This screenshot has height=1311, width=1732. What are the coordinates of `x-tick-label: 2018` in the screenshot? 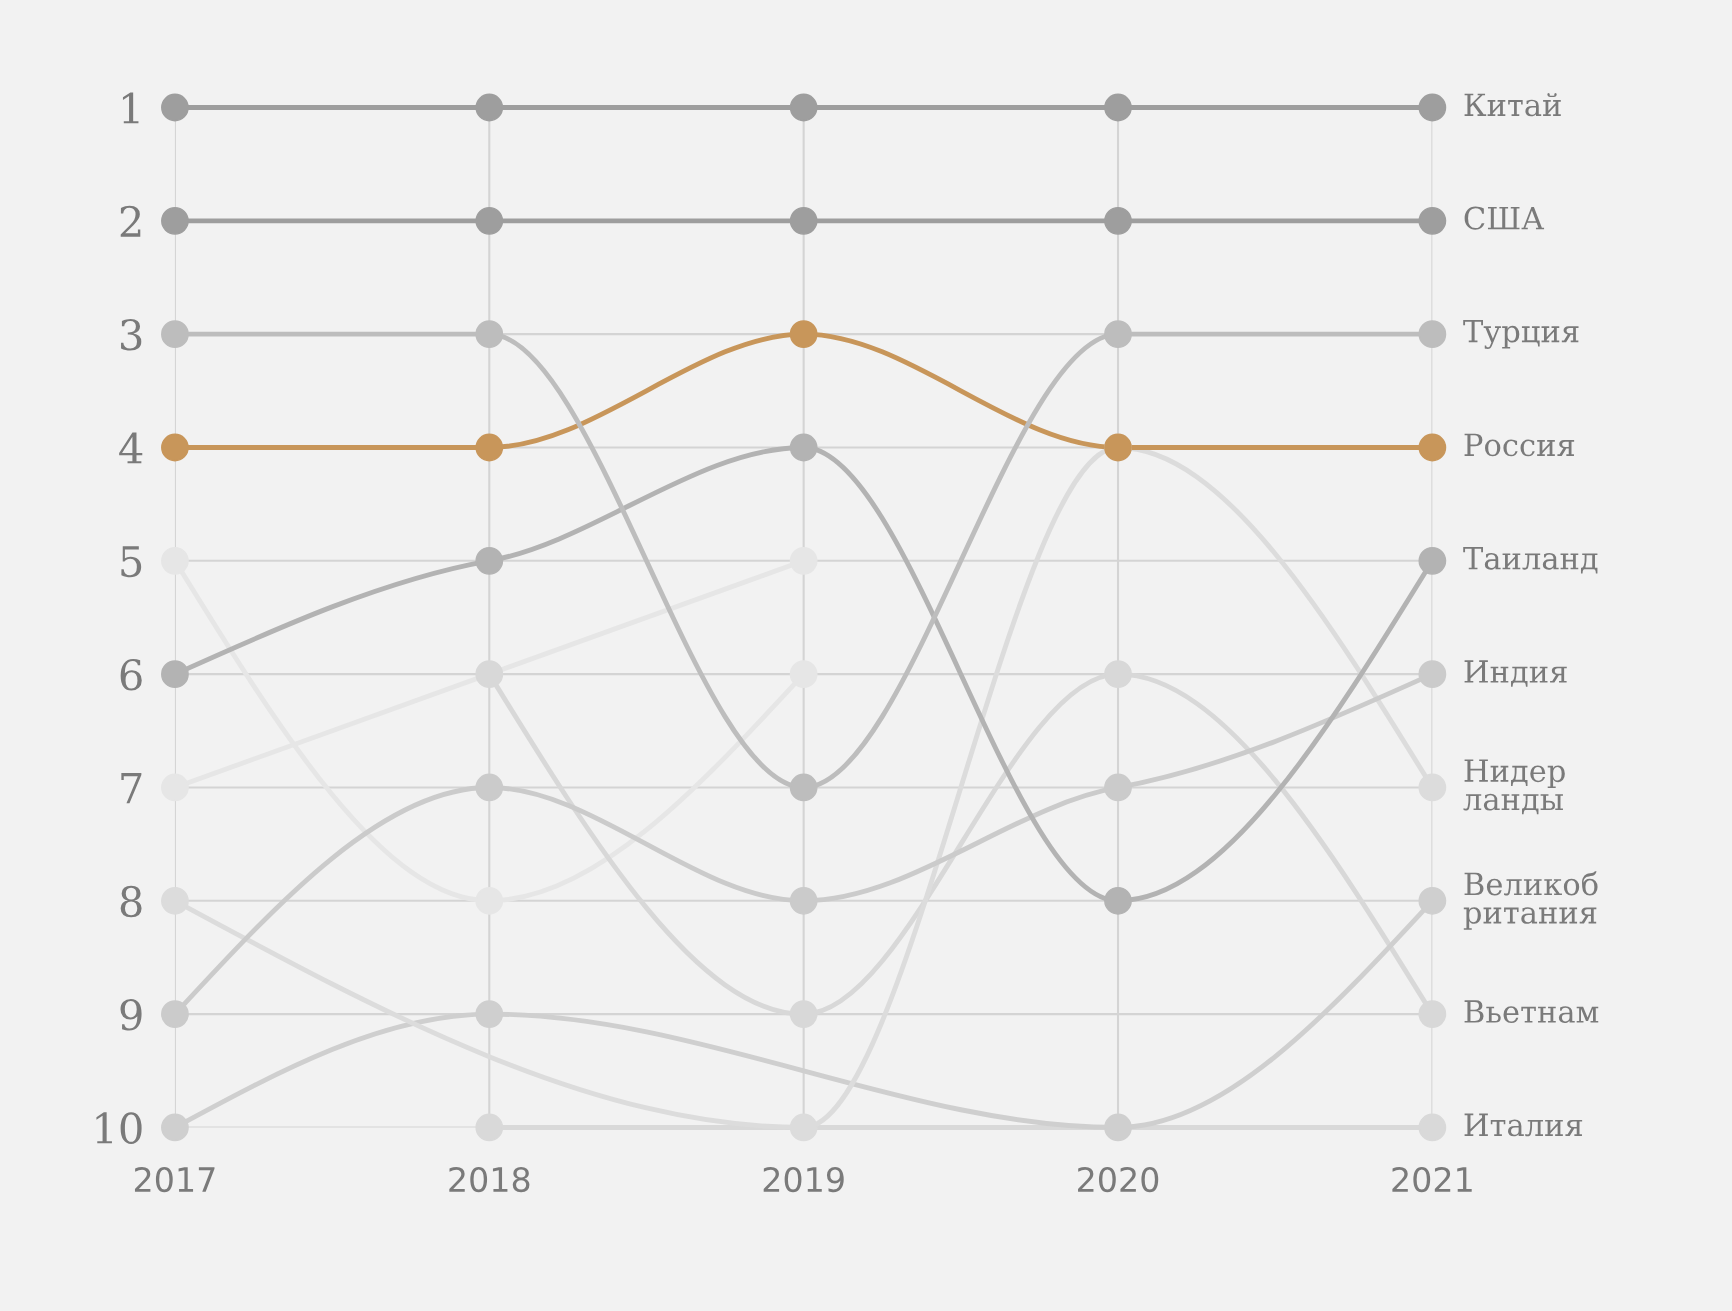 It's located at (489, 1179).